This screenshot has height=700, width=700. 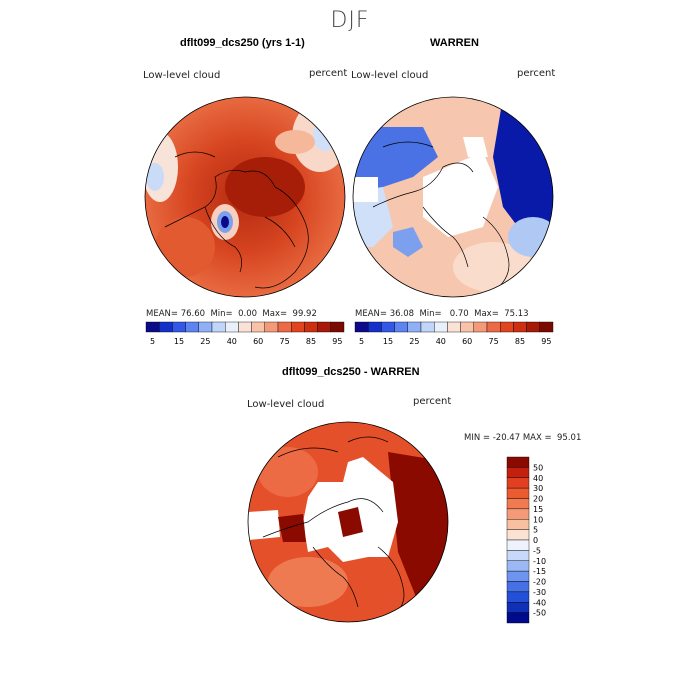 I want to click on diff-variable: Low-level cloud, so click(x=286, y=404).